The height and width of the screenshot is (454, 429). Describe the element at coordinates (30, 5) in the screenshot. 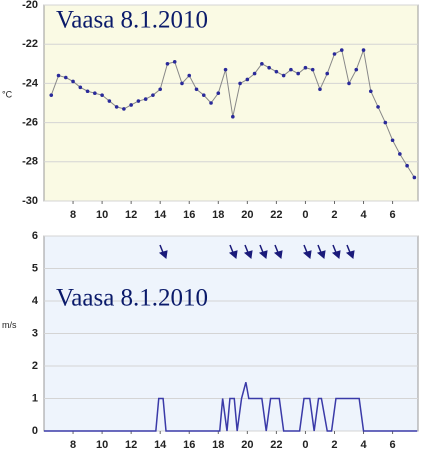

I see `y-tick-label: -20` at that location.